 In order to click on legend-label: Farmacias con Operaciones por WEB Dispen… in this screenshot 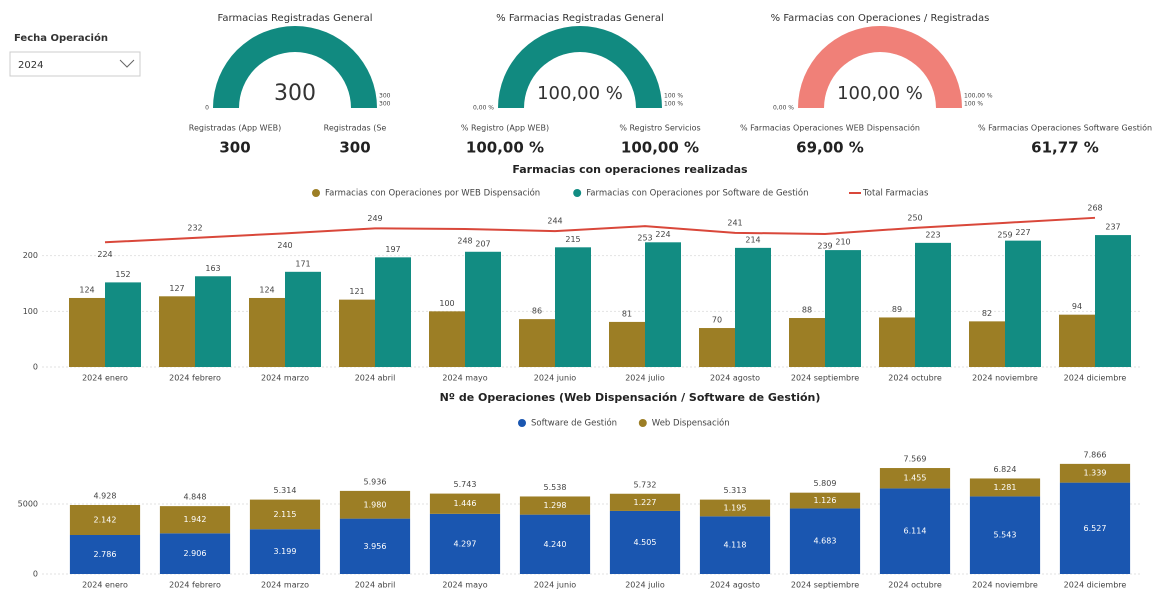, I will do `click(432, 193)`.